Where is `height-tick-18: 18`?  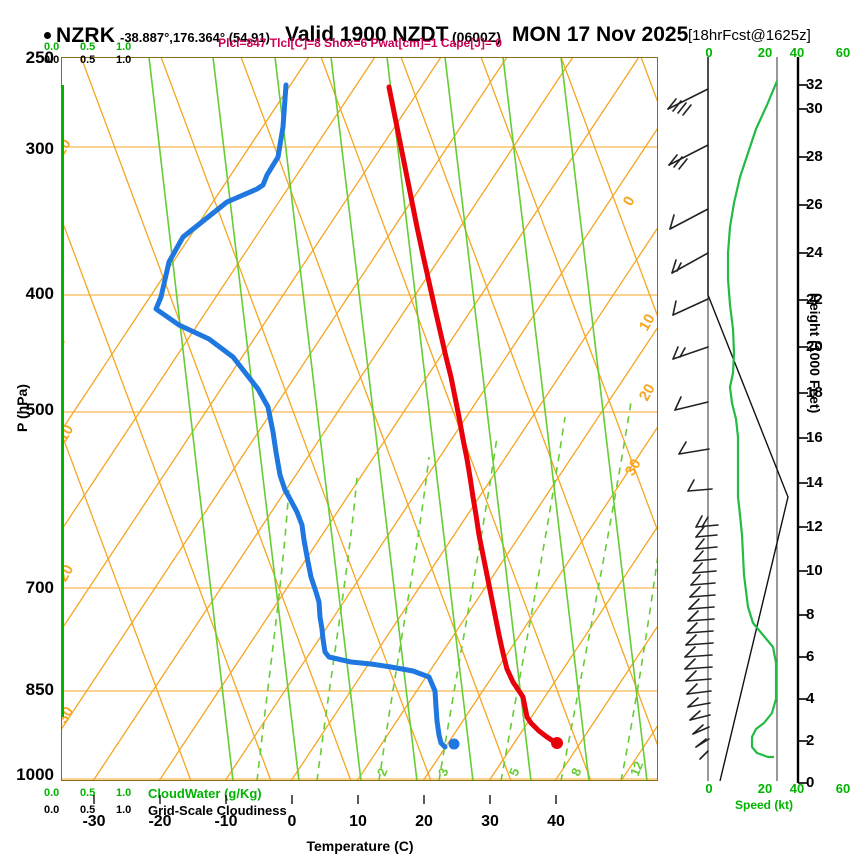
height-tick-18: 18 is located at coordinates (814, 392).